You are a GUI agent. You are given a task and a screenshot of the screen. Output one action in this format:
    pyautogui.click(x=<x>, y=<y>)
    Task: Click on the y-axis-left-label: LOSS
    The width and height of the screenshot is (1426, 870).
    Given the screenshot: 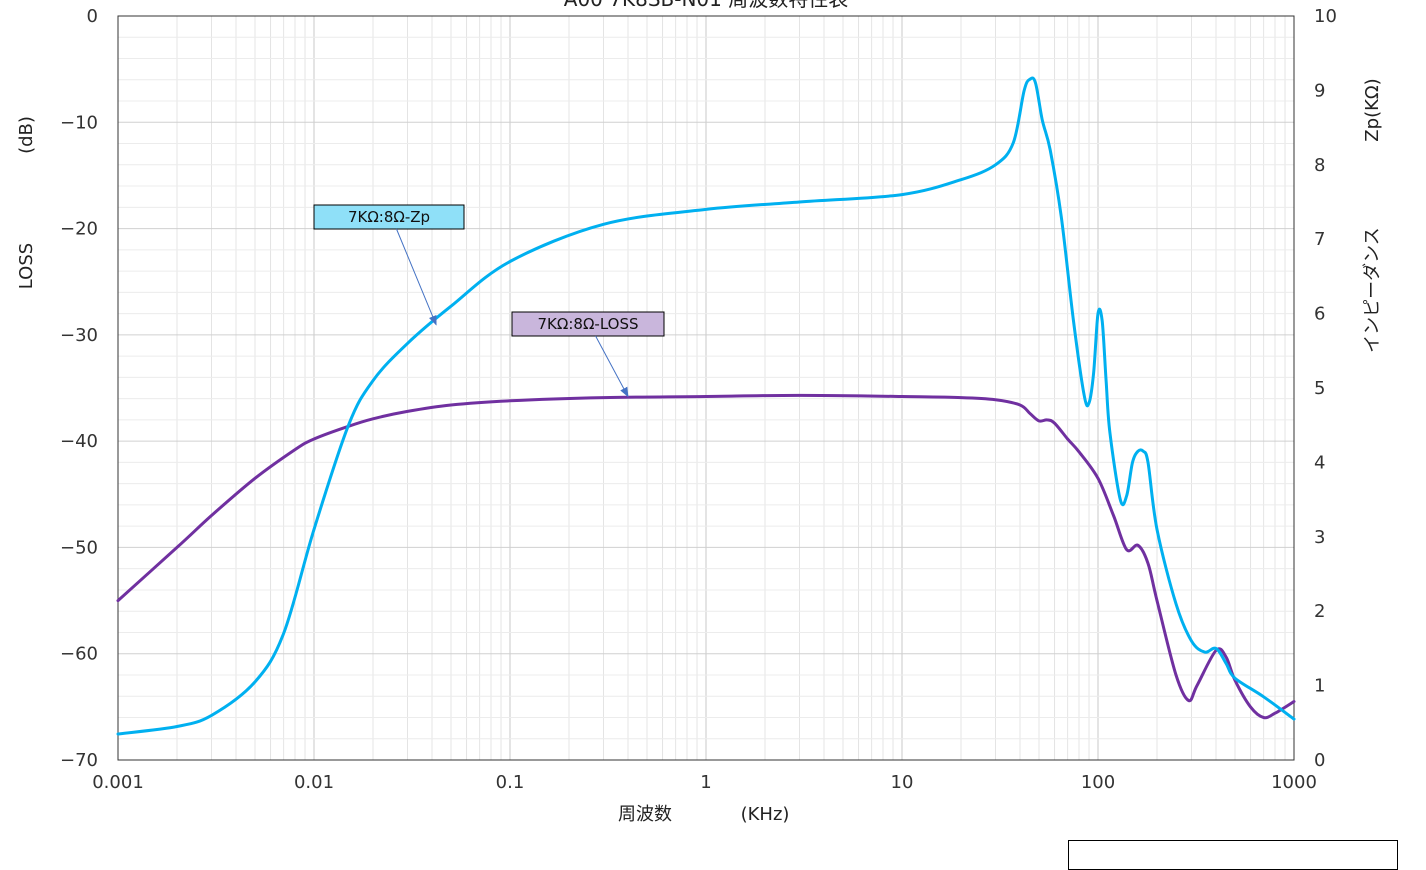 What is the action you would take?
    pyautogui.click(x=26, y=266)
    